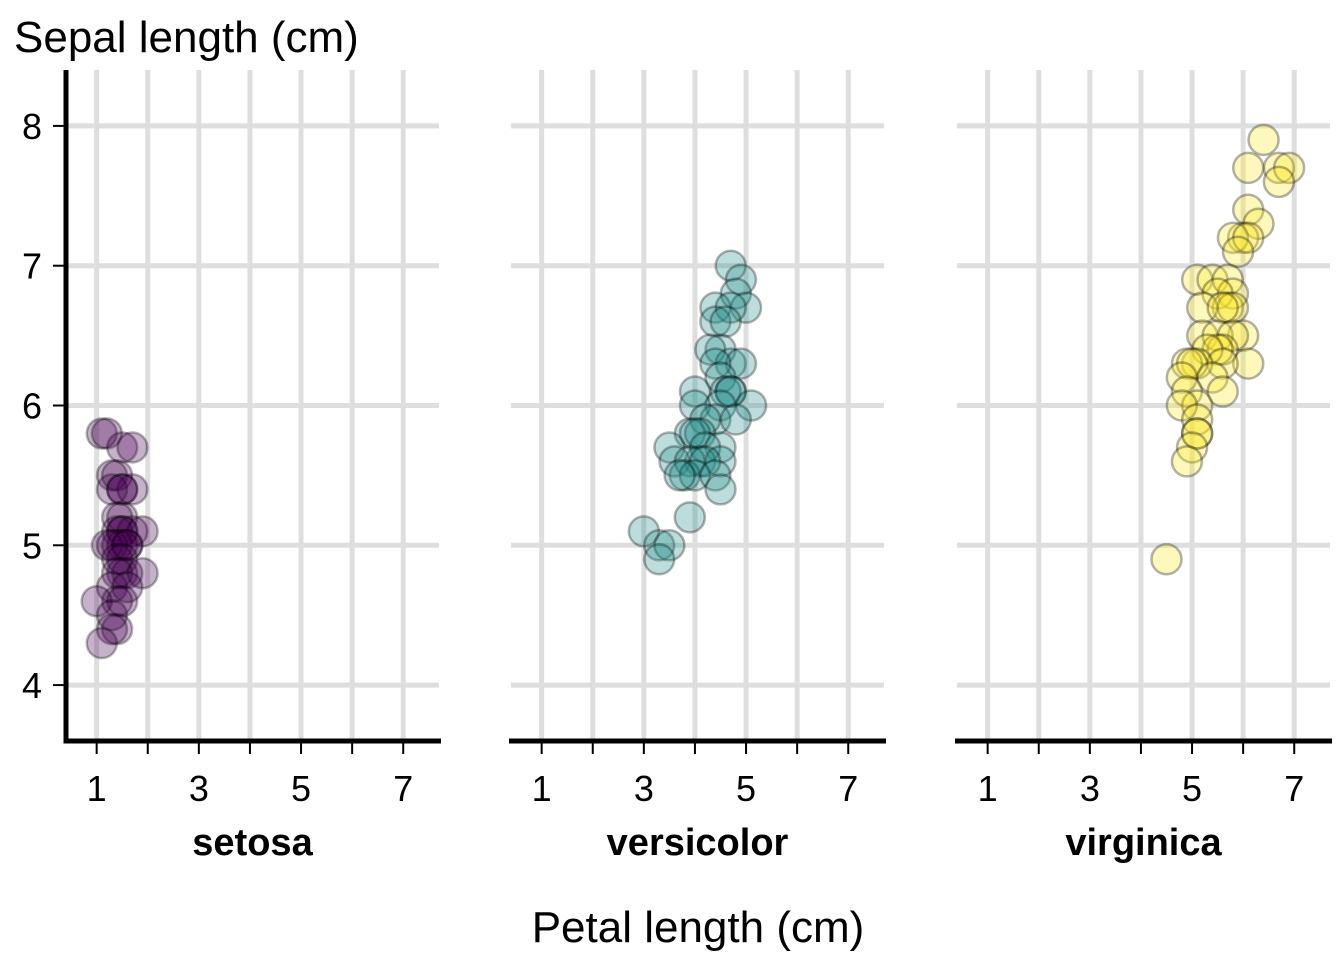  Describe the element at coordinates (32, 545) in the screenshot. I see `y-tick-label: 5` at that location.